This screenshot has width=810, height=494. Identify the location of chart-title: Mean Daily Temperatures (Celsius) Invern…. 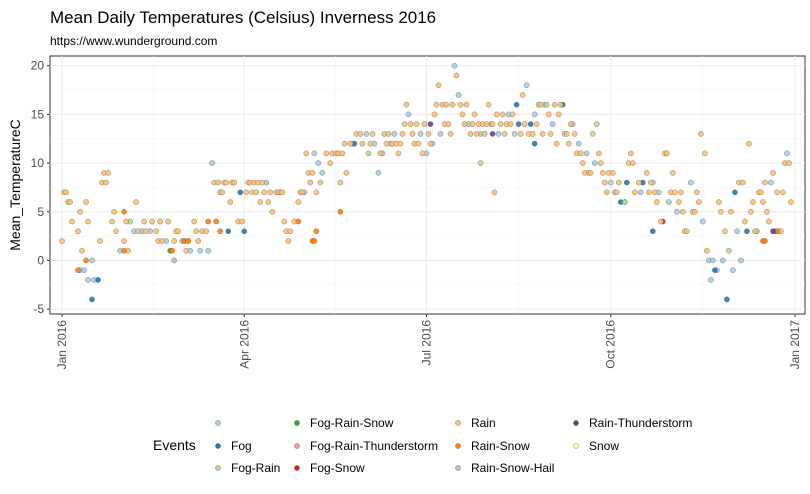
(243, 17).